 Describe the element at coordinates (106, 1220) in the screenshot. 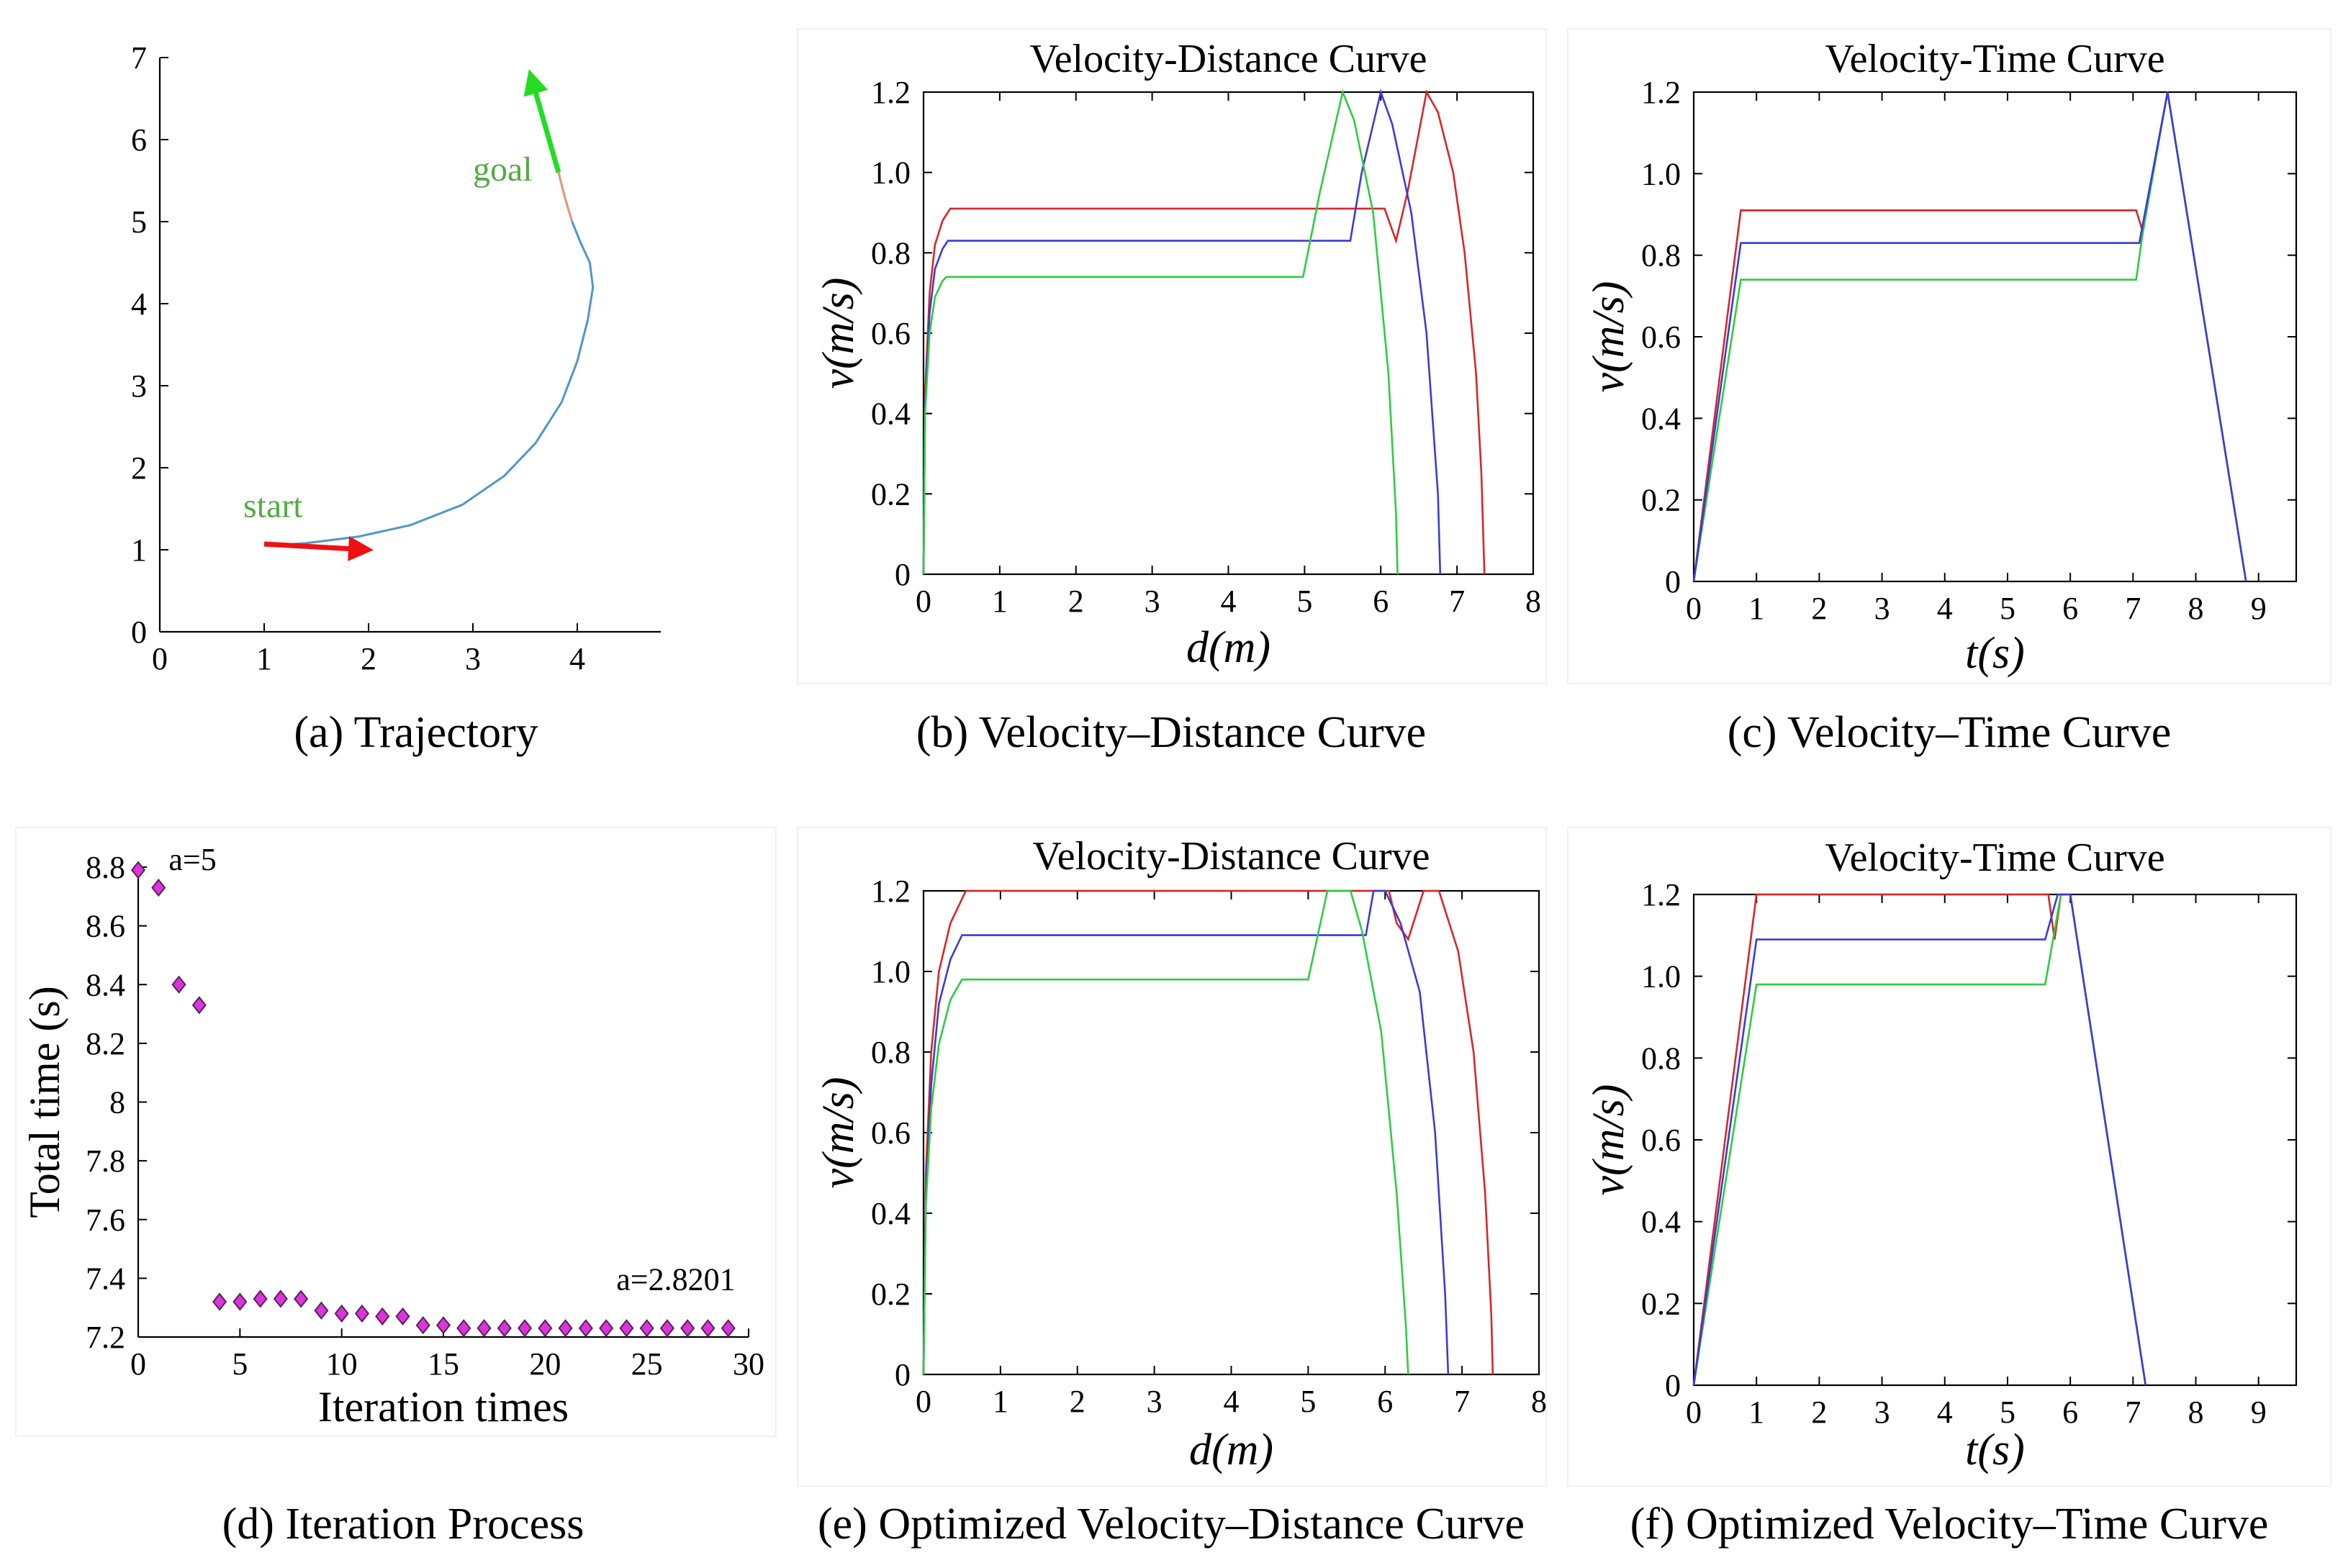

I see `y-tick-label: 7.6` at that location.